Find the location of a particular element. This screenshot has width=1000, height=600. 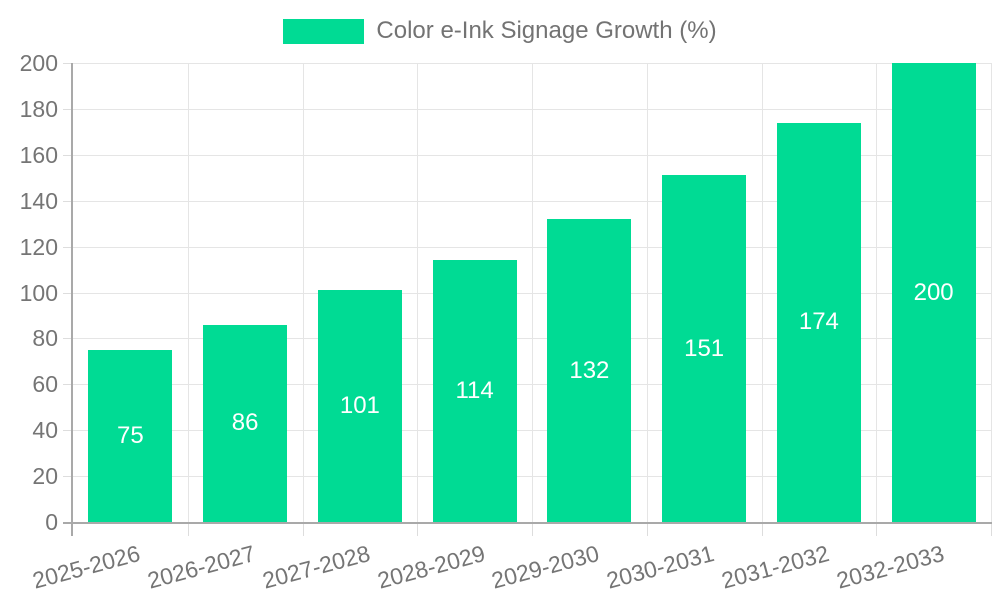

y-tick-label: 60 is located at coordinates (45, 384).